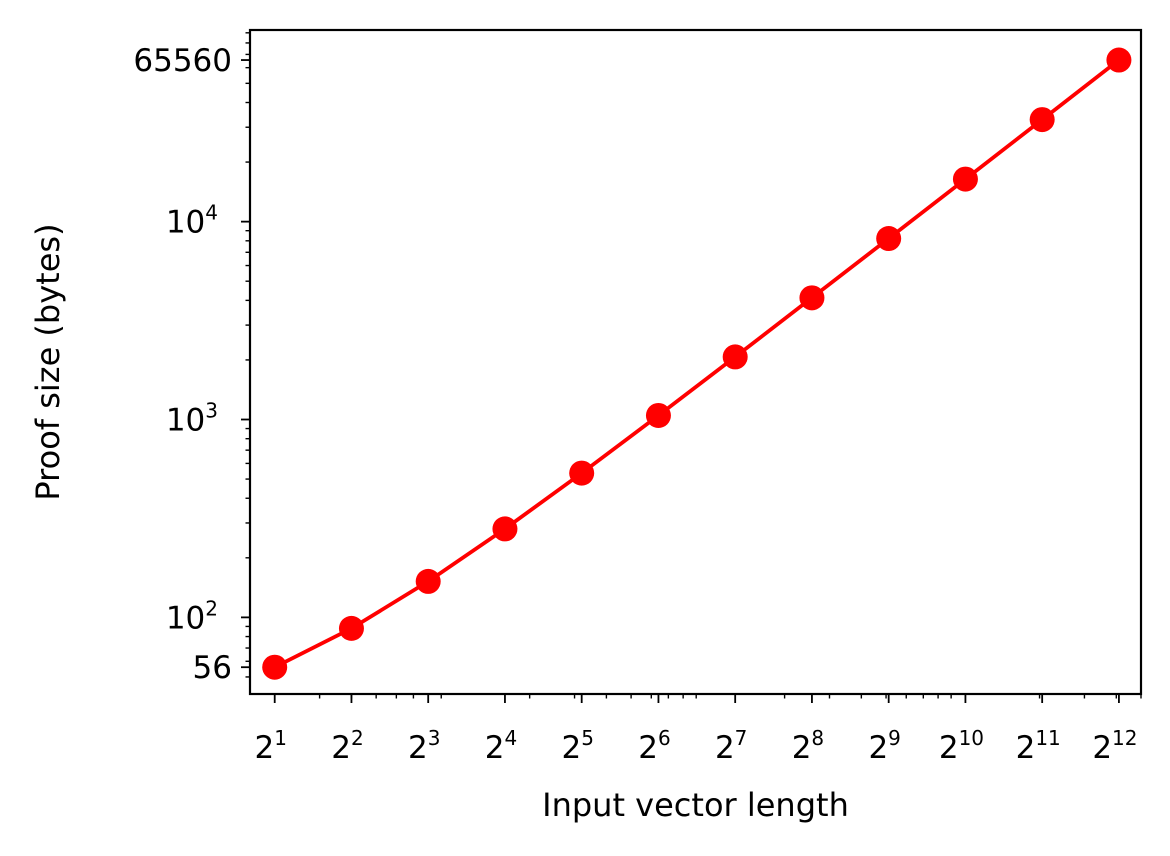 The image size is (1170, 856). Describe the element at coordinates (192, 616) in the screenshot. I see `y-tick-label: 102` at that location.